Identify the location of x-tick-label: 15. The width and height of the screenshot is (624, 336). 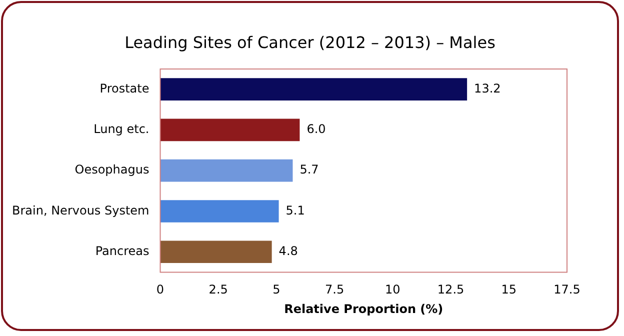
(509, 289).